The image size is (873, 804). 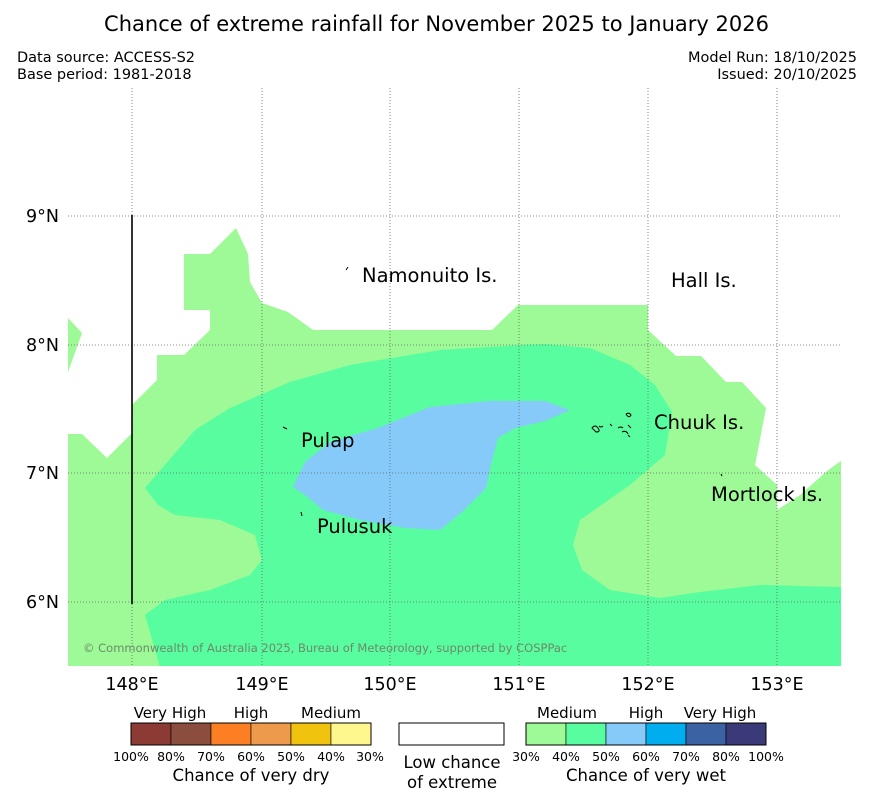 I want to click on base-period: Base period: 1981-2018, so click(x=104, y=75).